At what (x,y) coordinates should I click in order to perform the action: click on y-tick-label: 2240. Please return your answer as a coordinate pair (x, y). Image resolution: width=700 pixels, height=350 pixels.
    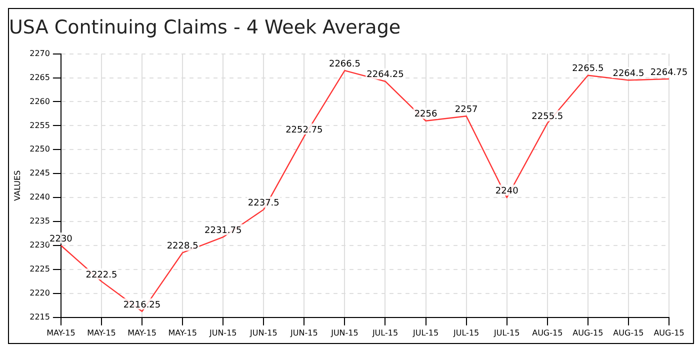
    Looking at the image, I should click on (40, 197).